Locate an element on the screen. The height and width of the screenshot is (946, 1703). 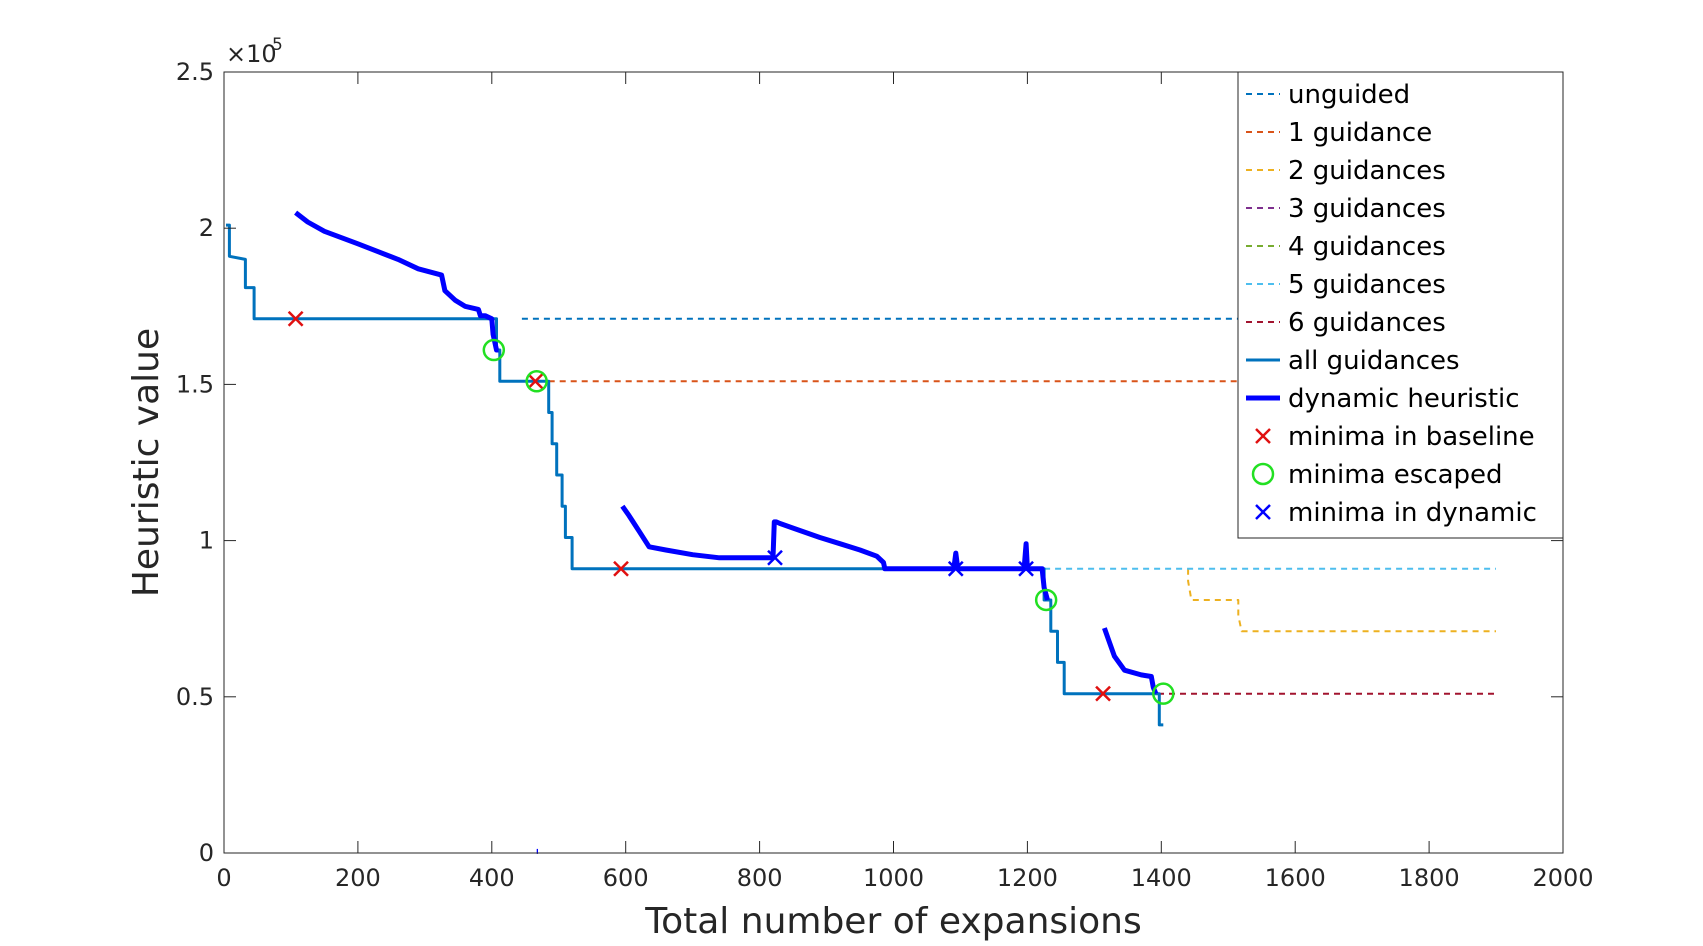
y-tick-label: 1.5 is located at coordinates (195, 384).